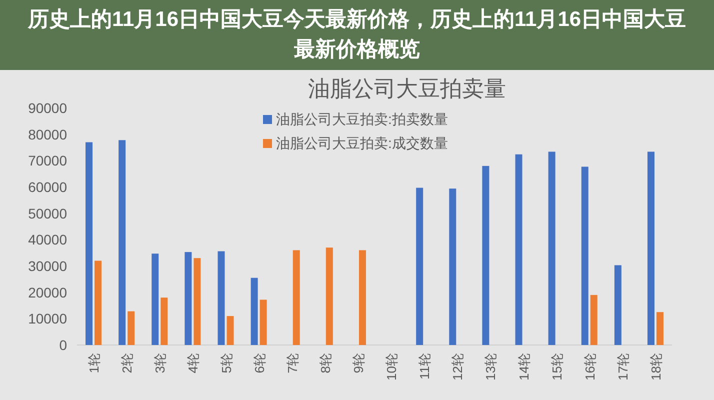  Describe the element at coordinates (48, 318) in the screenshot. I see `y-tick-label: 10000` at that location.